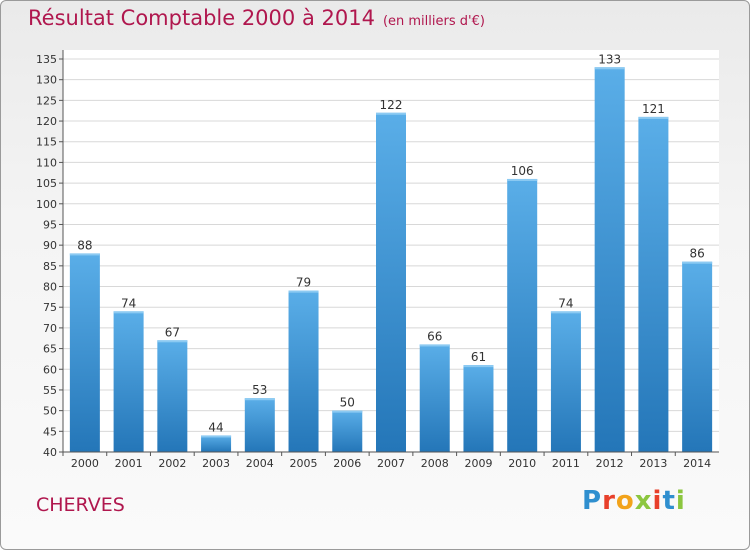 The image size is (750, 550). What do you see at coordinates (46, 183) in the screenshot?
I see `y-tick-label: 105` at bounding box center [46, 183].